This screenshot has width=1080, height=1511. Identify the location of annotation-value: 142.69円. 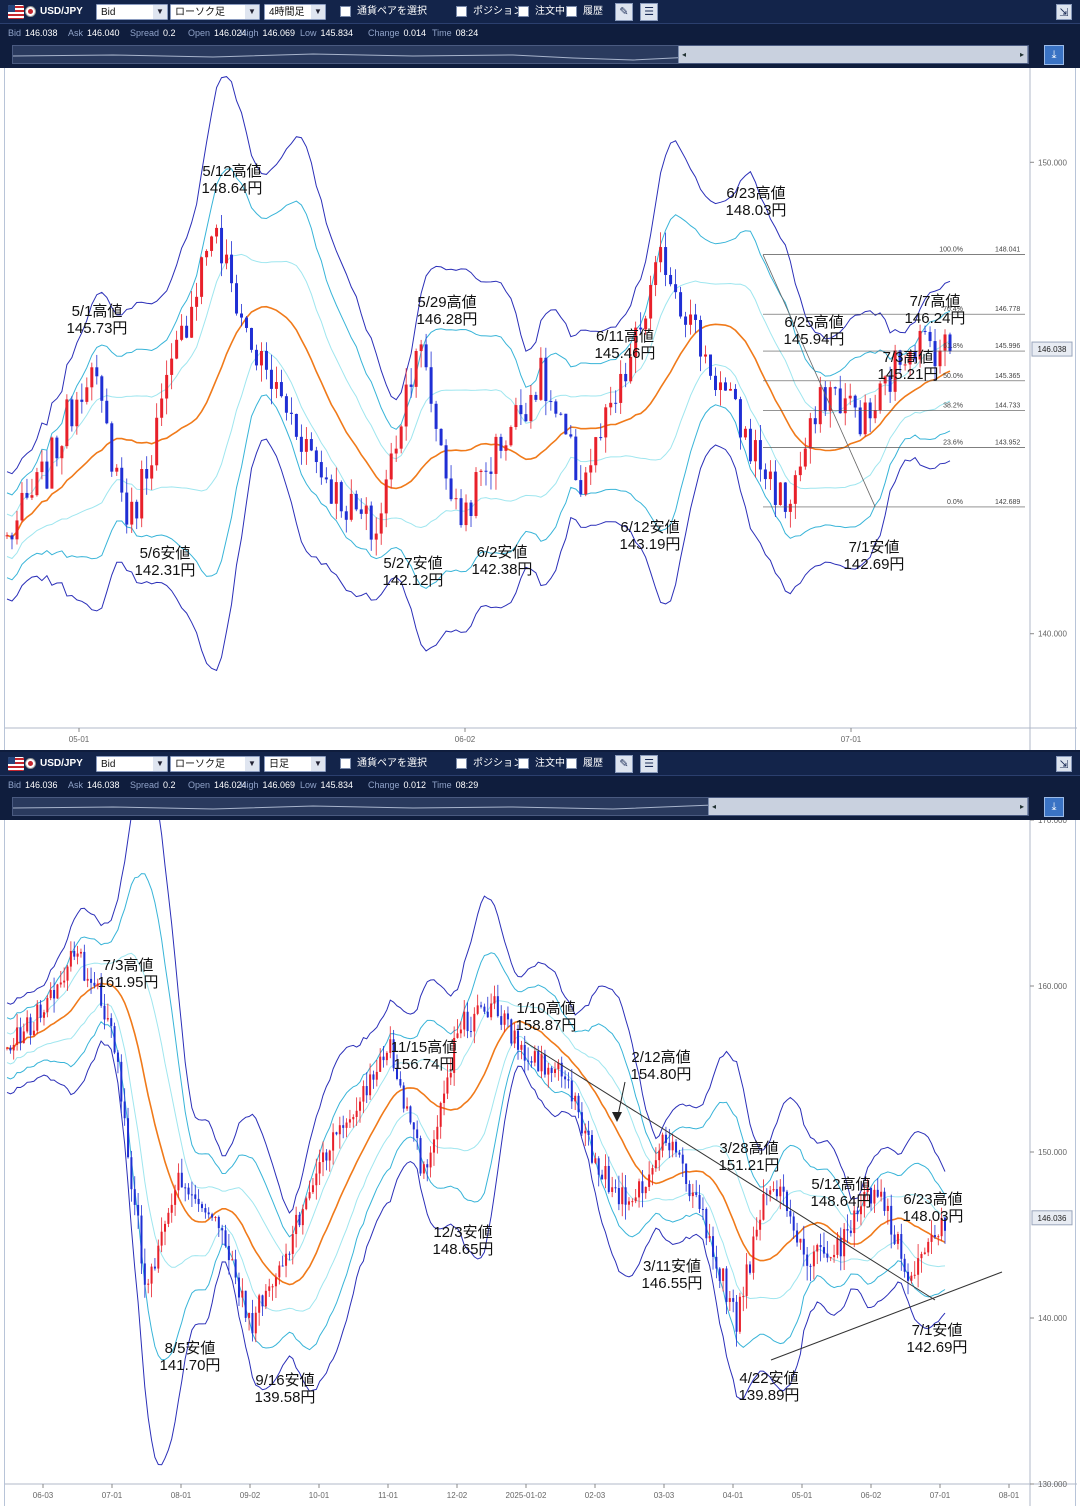
(874, 564).